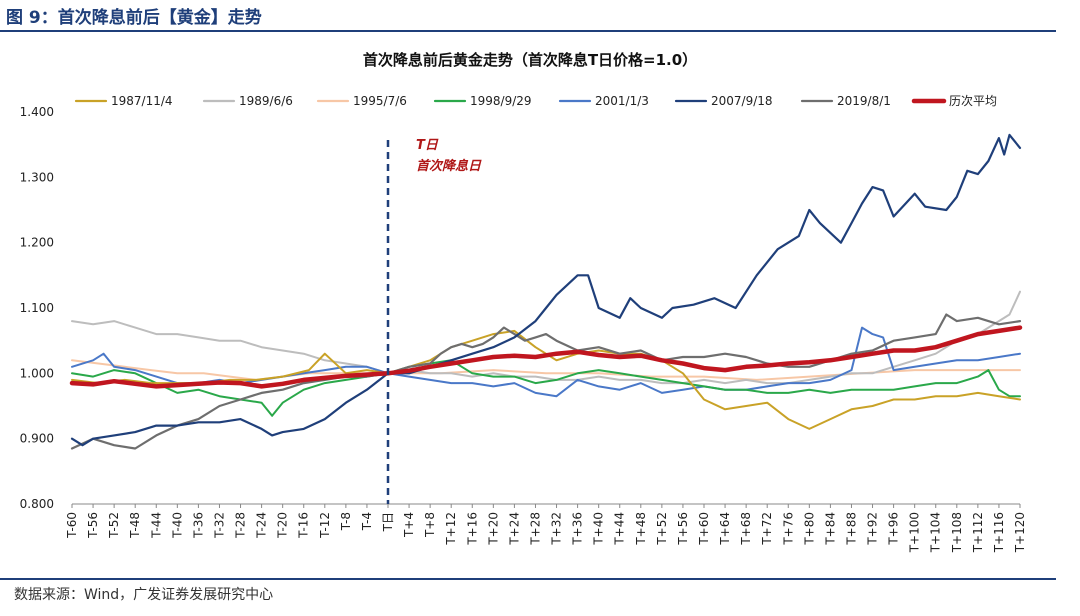 The width and height of the screenshot is (1080, 616). What do you see at coordinates (37, 373) in the screenshot?
I see `y-tick-label: 1.000` at bounding box center [37, 373].